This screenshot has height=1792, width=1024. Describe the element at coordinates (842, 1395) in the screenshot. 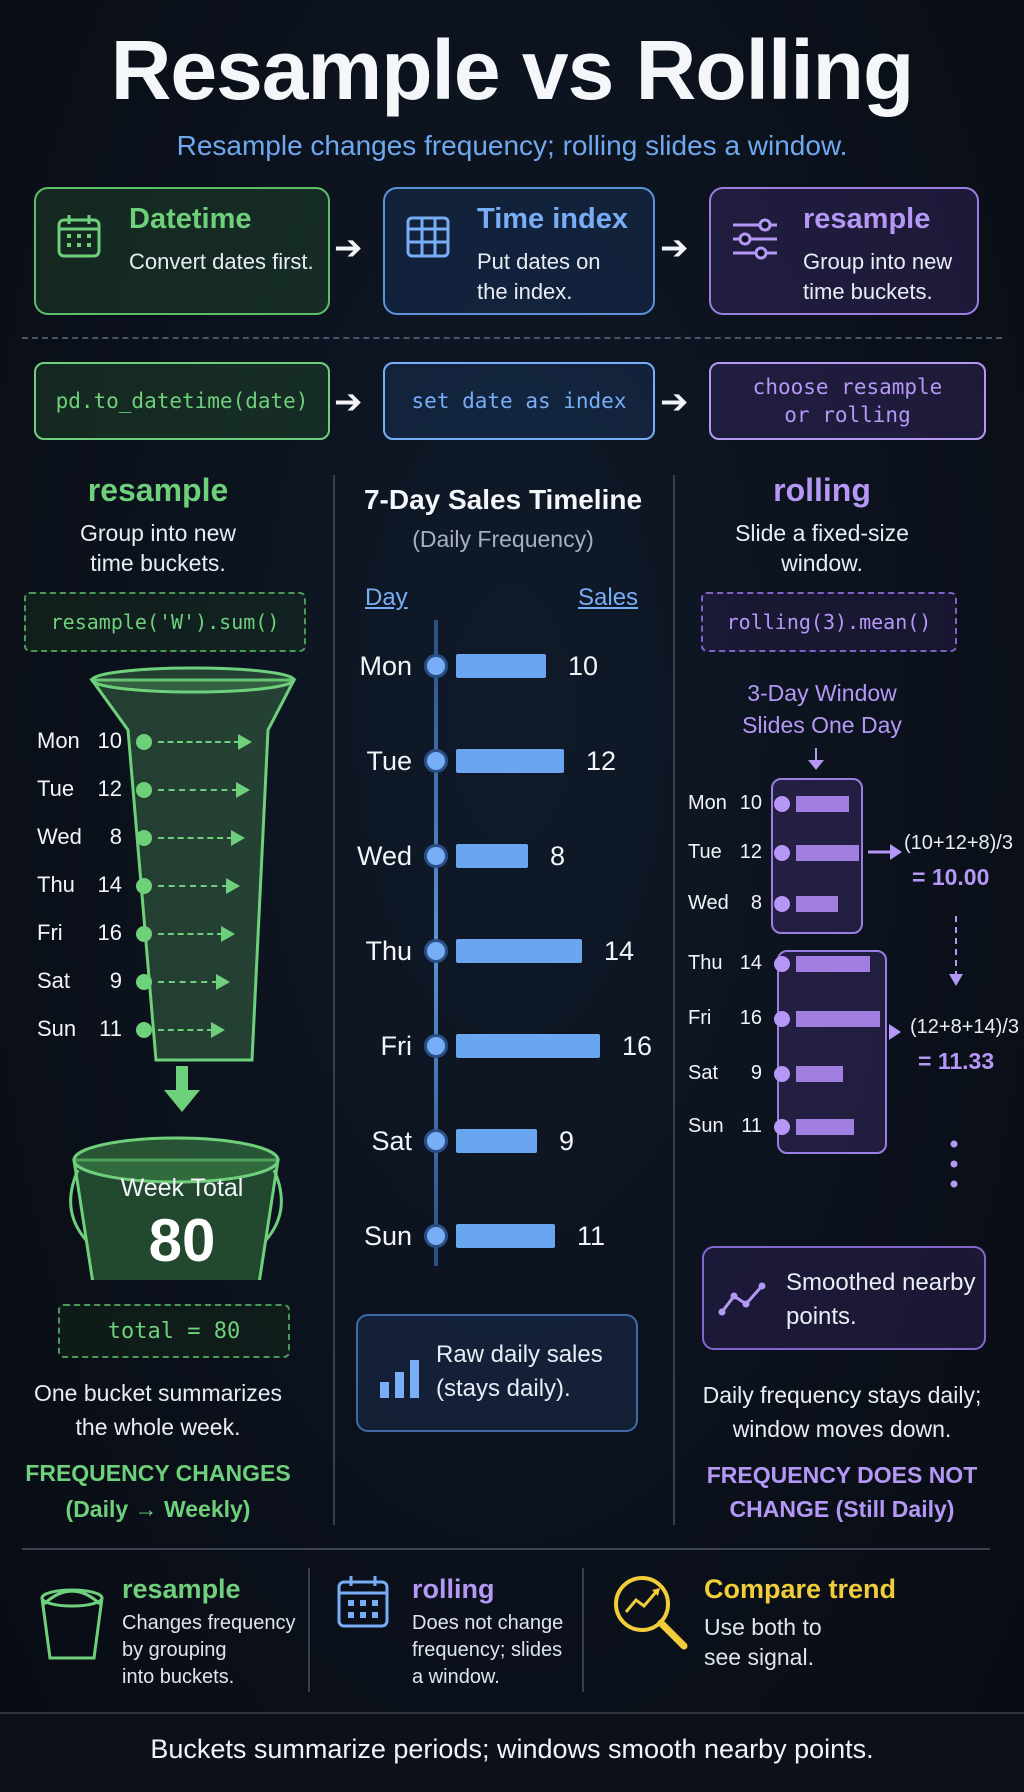

I see `rolling-note-line-1: Daily frequency stays daily;` at that location.